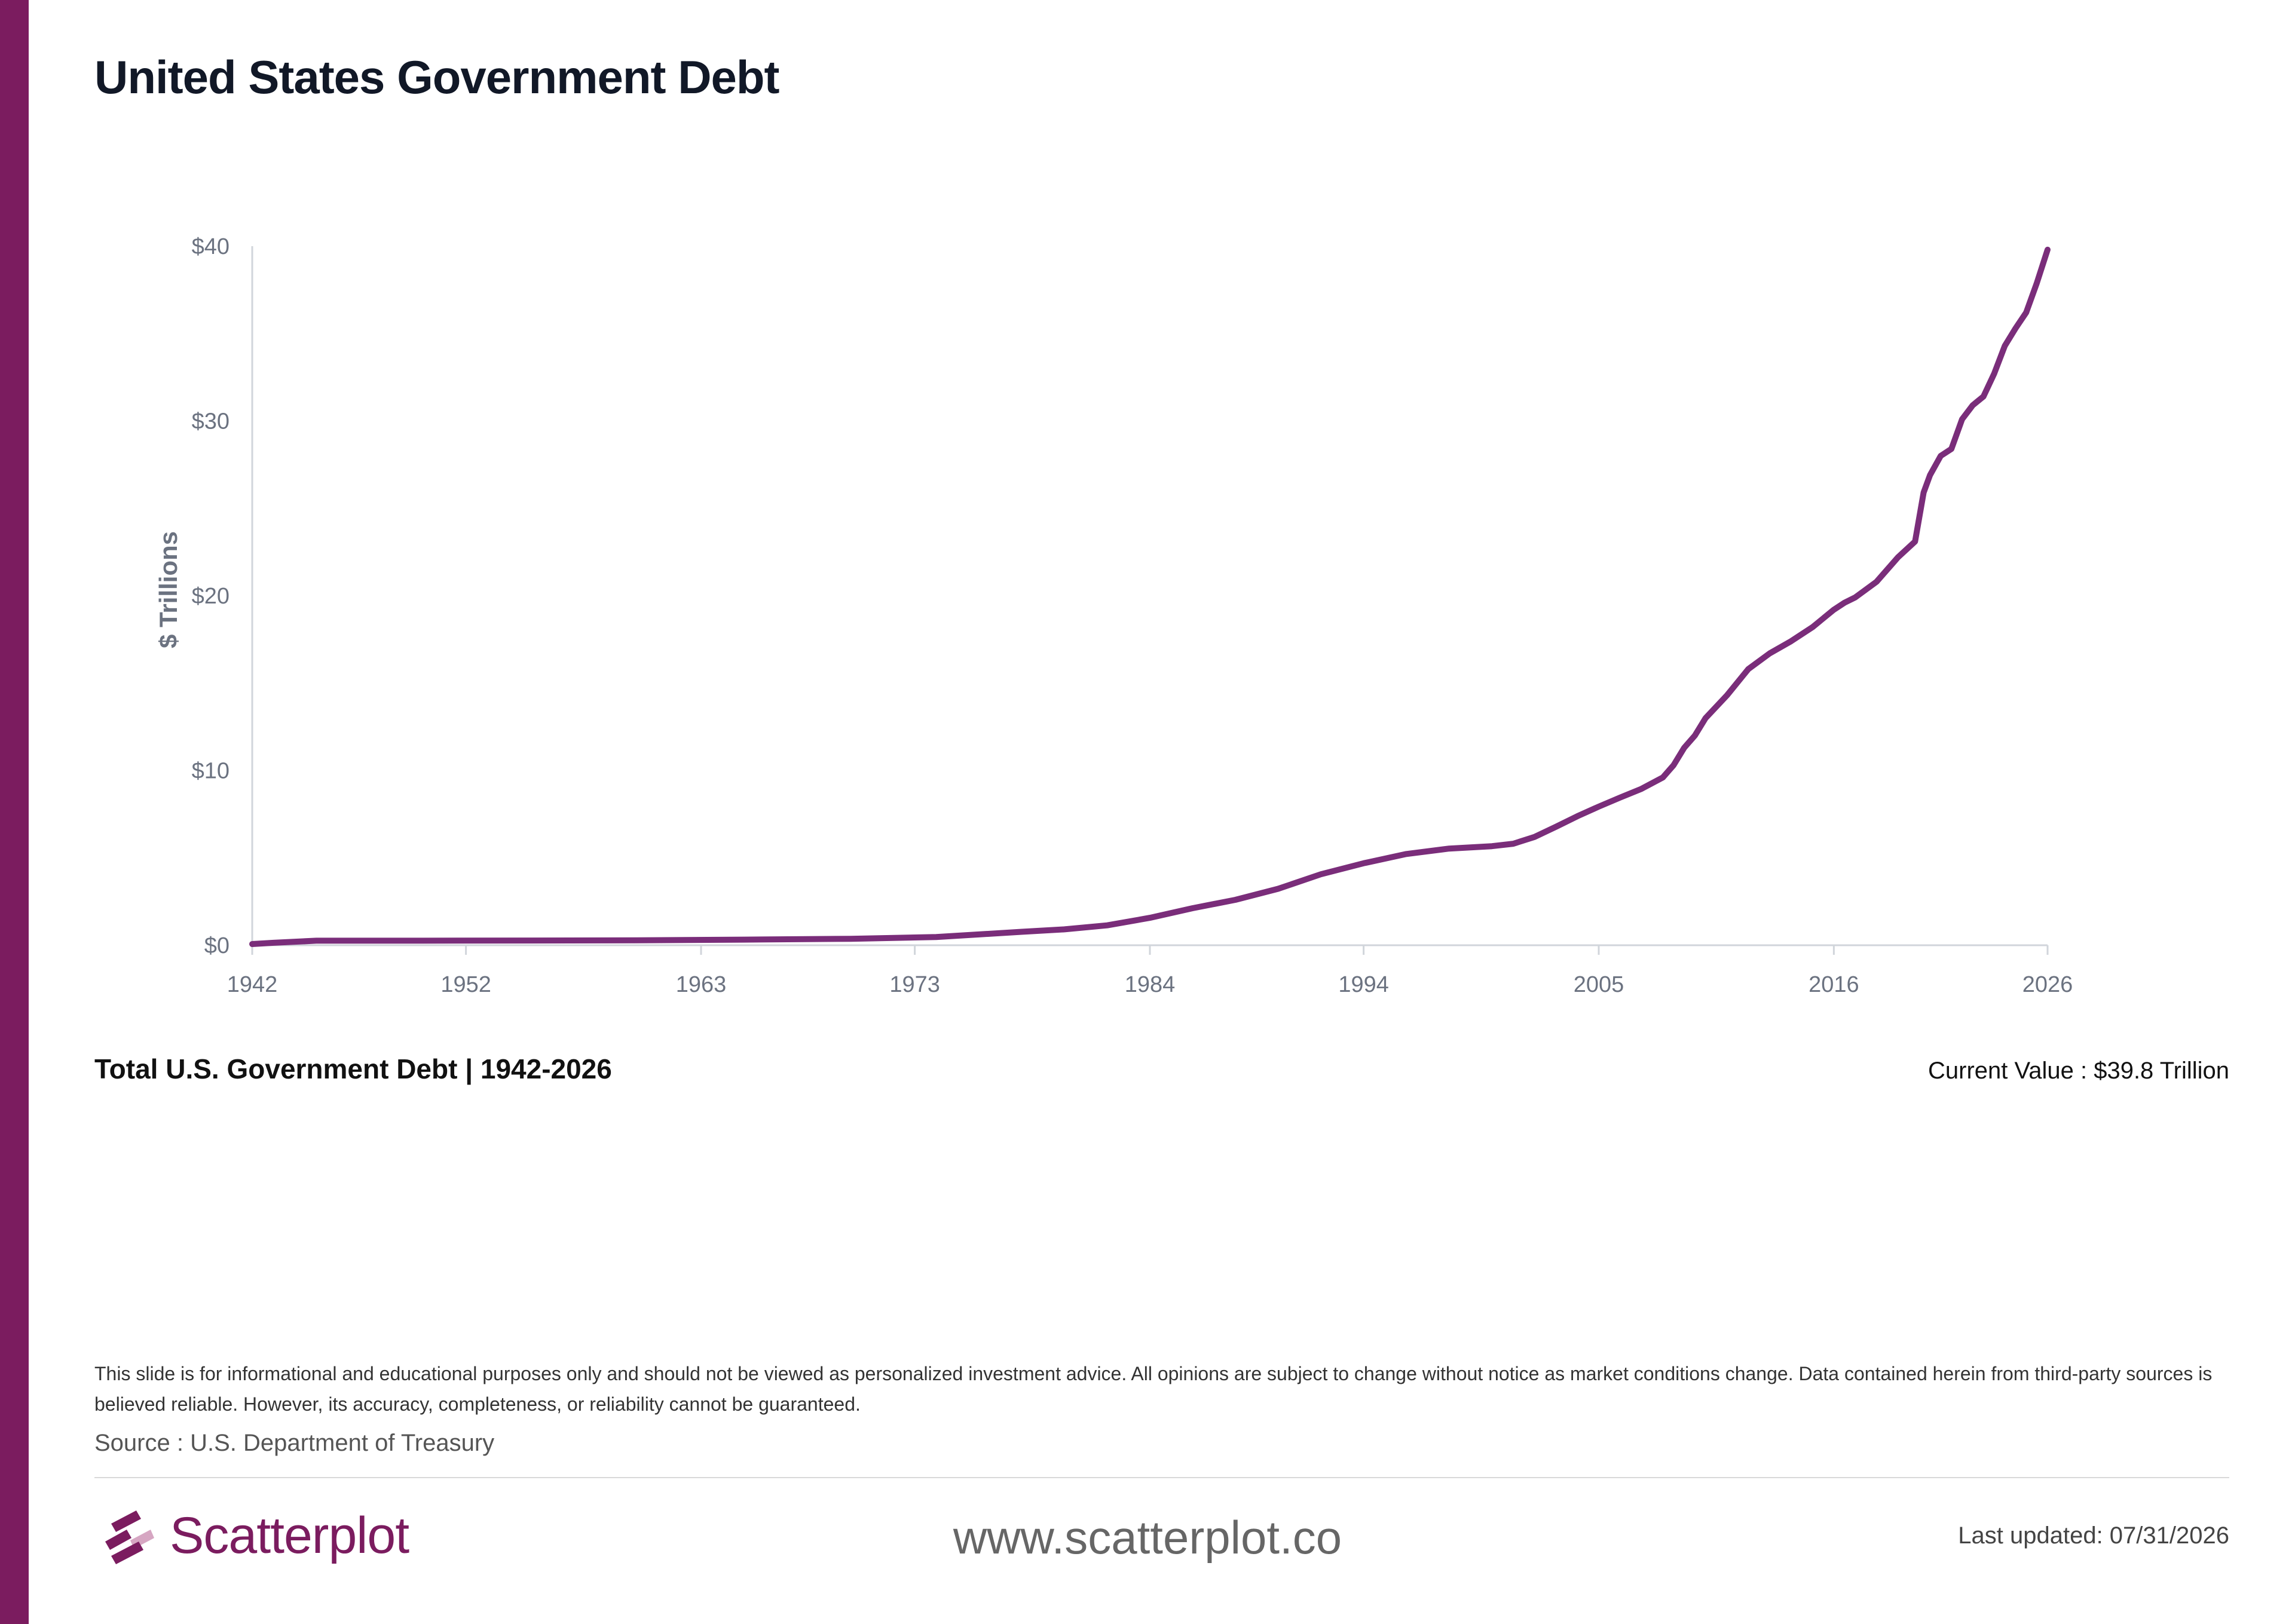 The height and width of the screenshot is (1624, 2295). What do you see at coordinates (1363, 984) in the screenshot?
I see `x-tick-label: 1994` at bounding box center [1363, 984].